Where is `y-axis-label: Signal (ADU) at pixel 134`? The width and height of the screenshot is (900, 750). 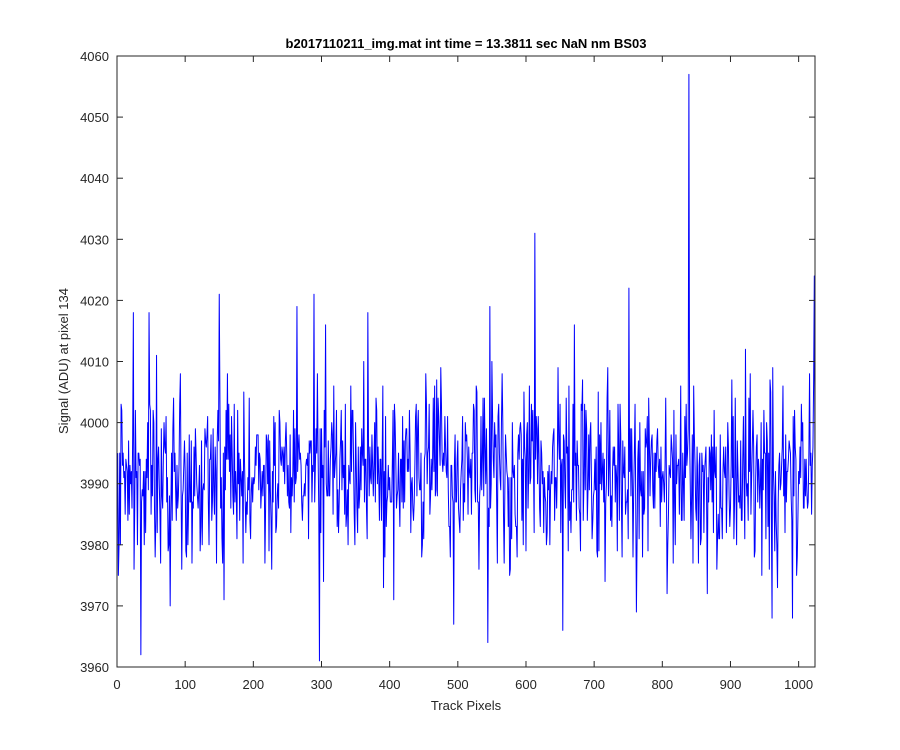 y-axis-label: Signal (ADU) at pixel 134 is located at coordinates (63, 361).